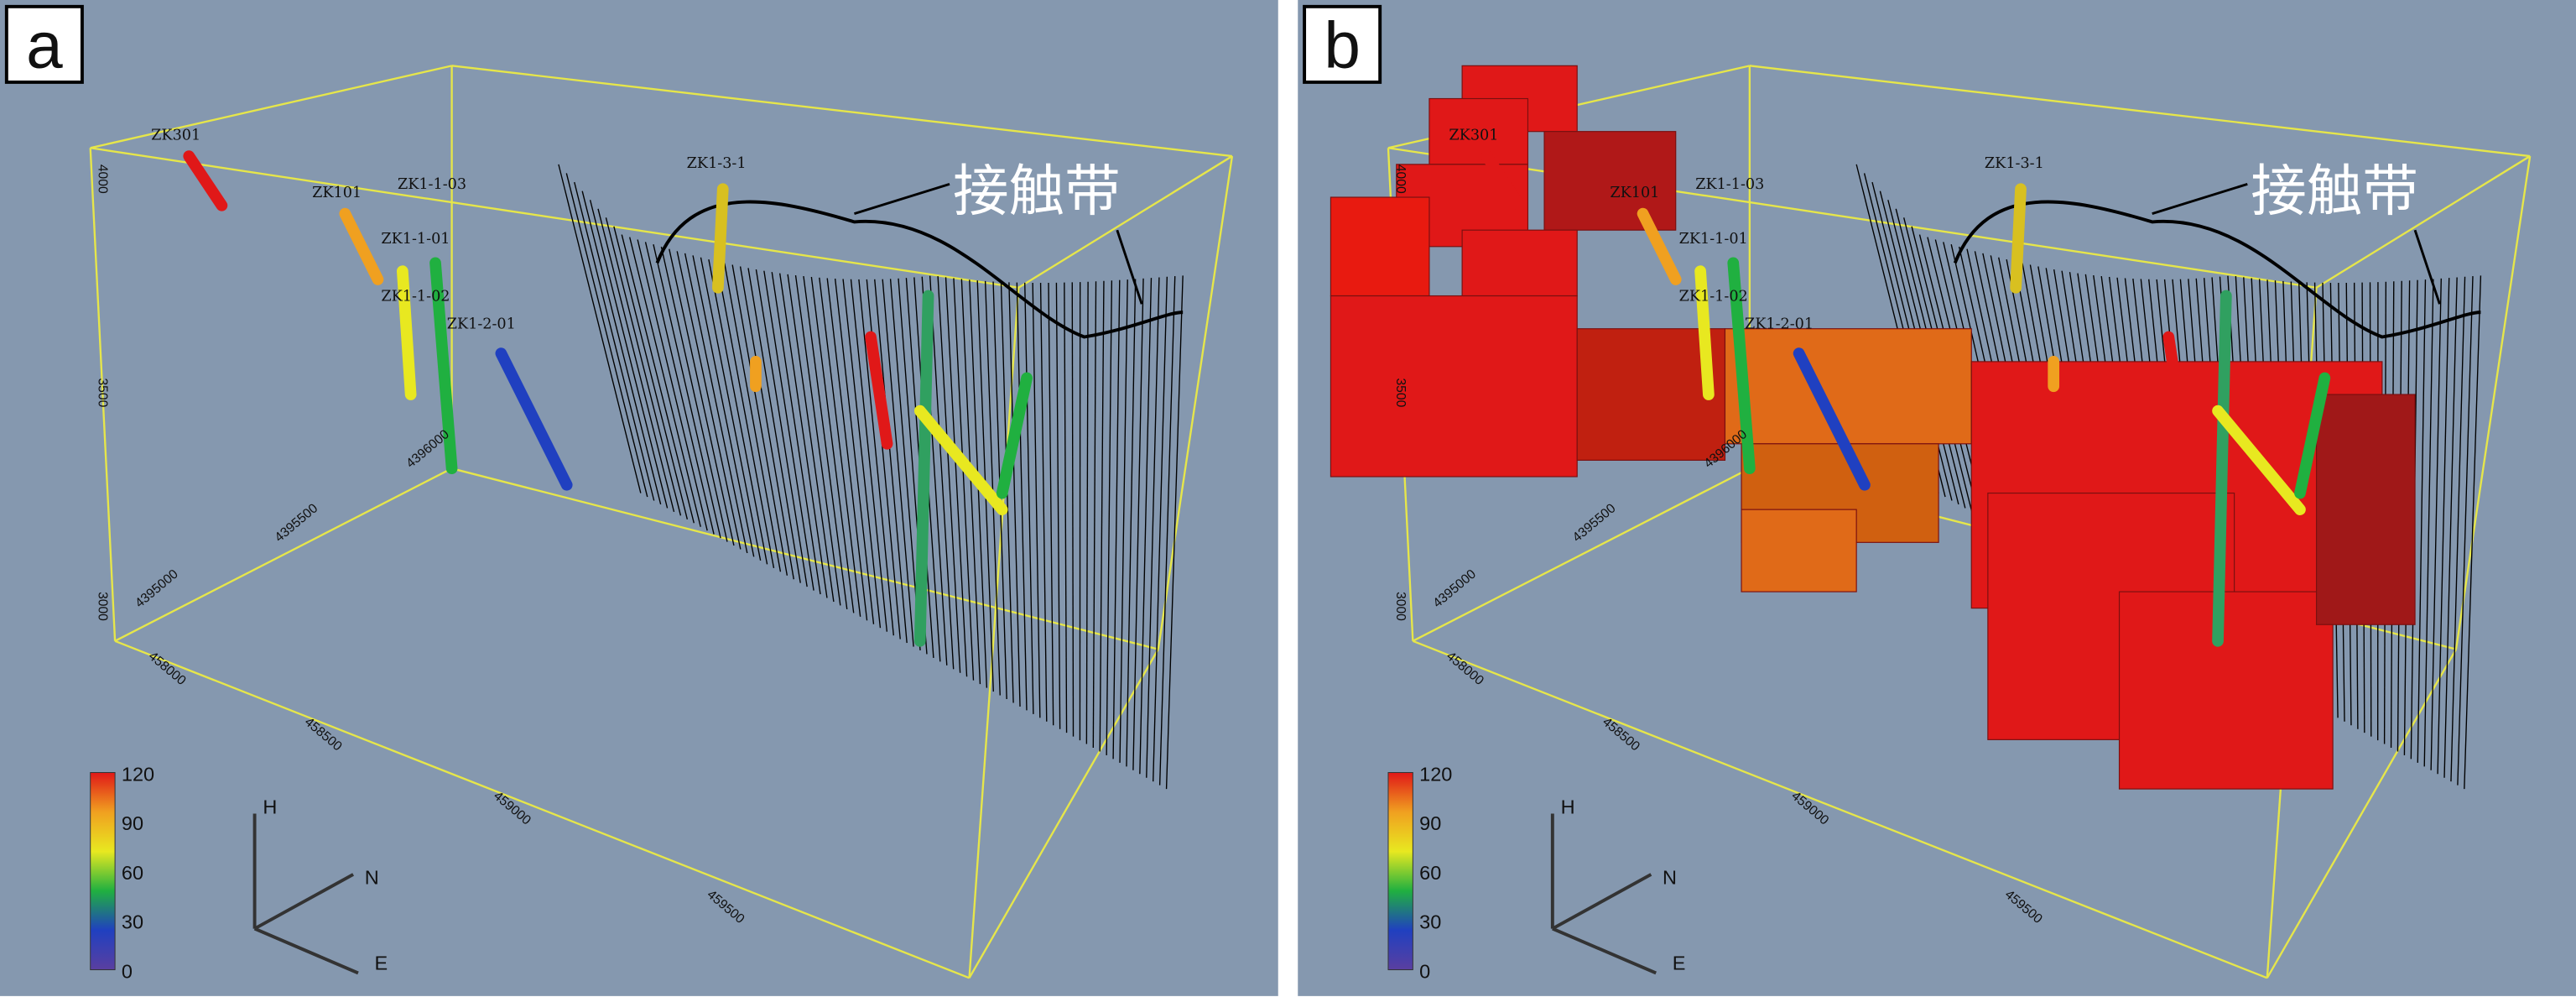 Image resolution: width=2576 pixels, height=997 pixels. What do you see at coordinates (1729, 184) in the screenshot?
I see `drill-label: ZK1-1-03` at bounding box center [1729, 184].